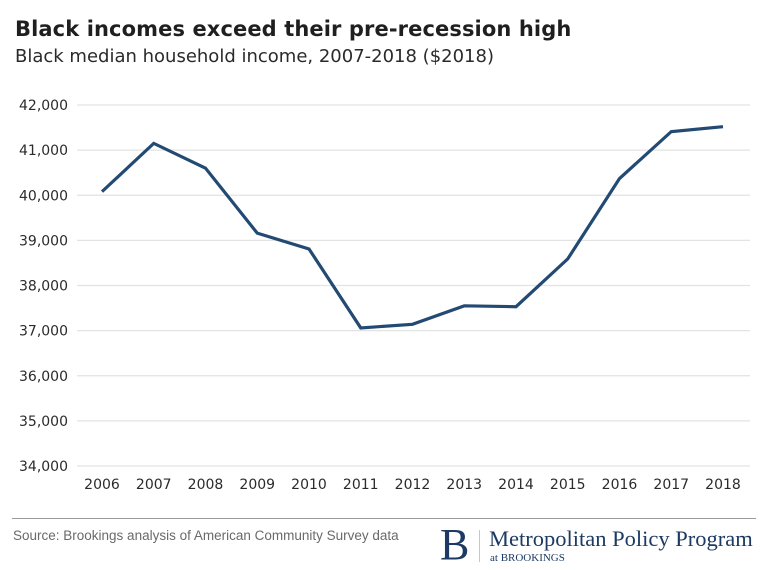 This screenshot has width=768, height=570. What do you see at coordinates (43, 377) in the screenshot?
I see `y-tick-label: 36,000` at bounding box center [43, 377].